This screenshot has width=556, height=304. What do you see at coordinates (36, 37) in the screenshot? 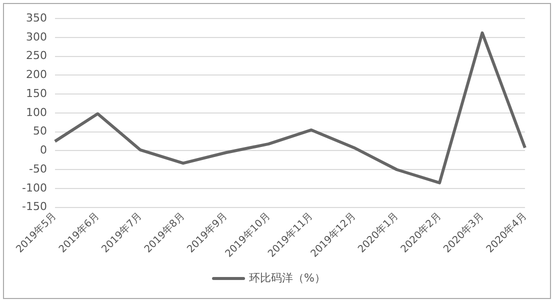
I see `y-tick-label: 300` at bounding box center [36, 37].